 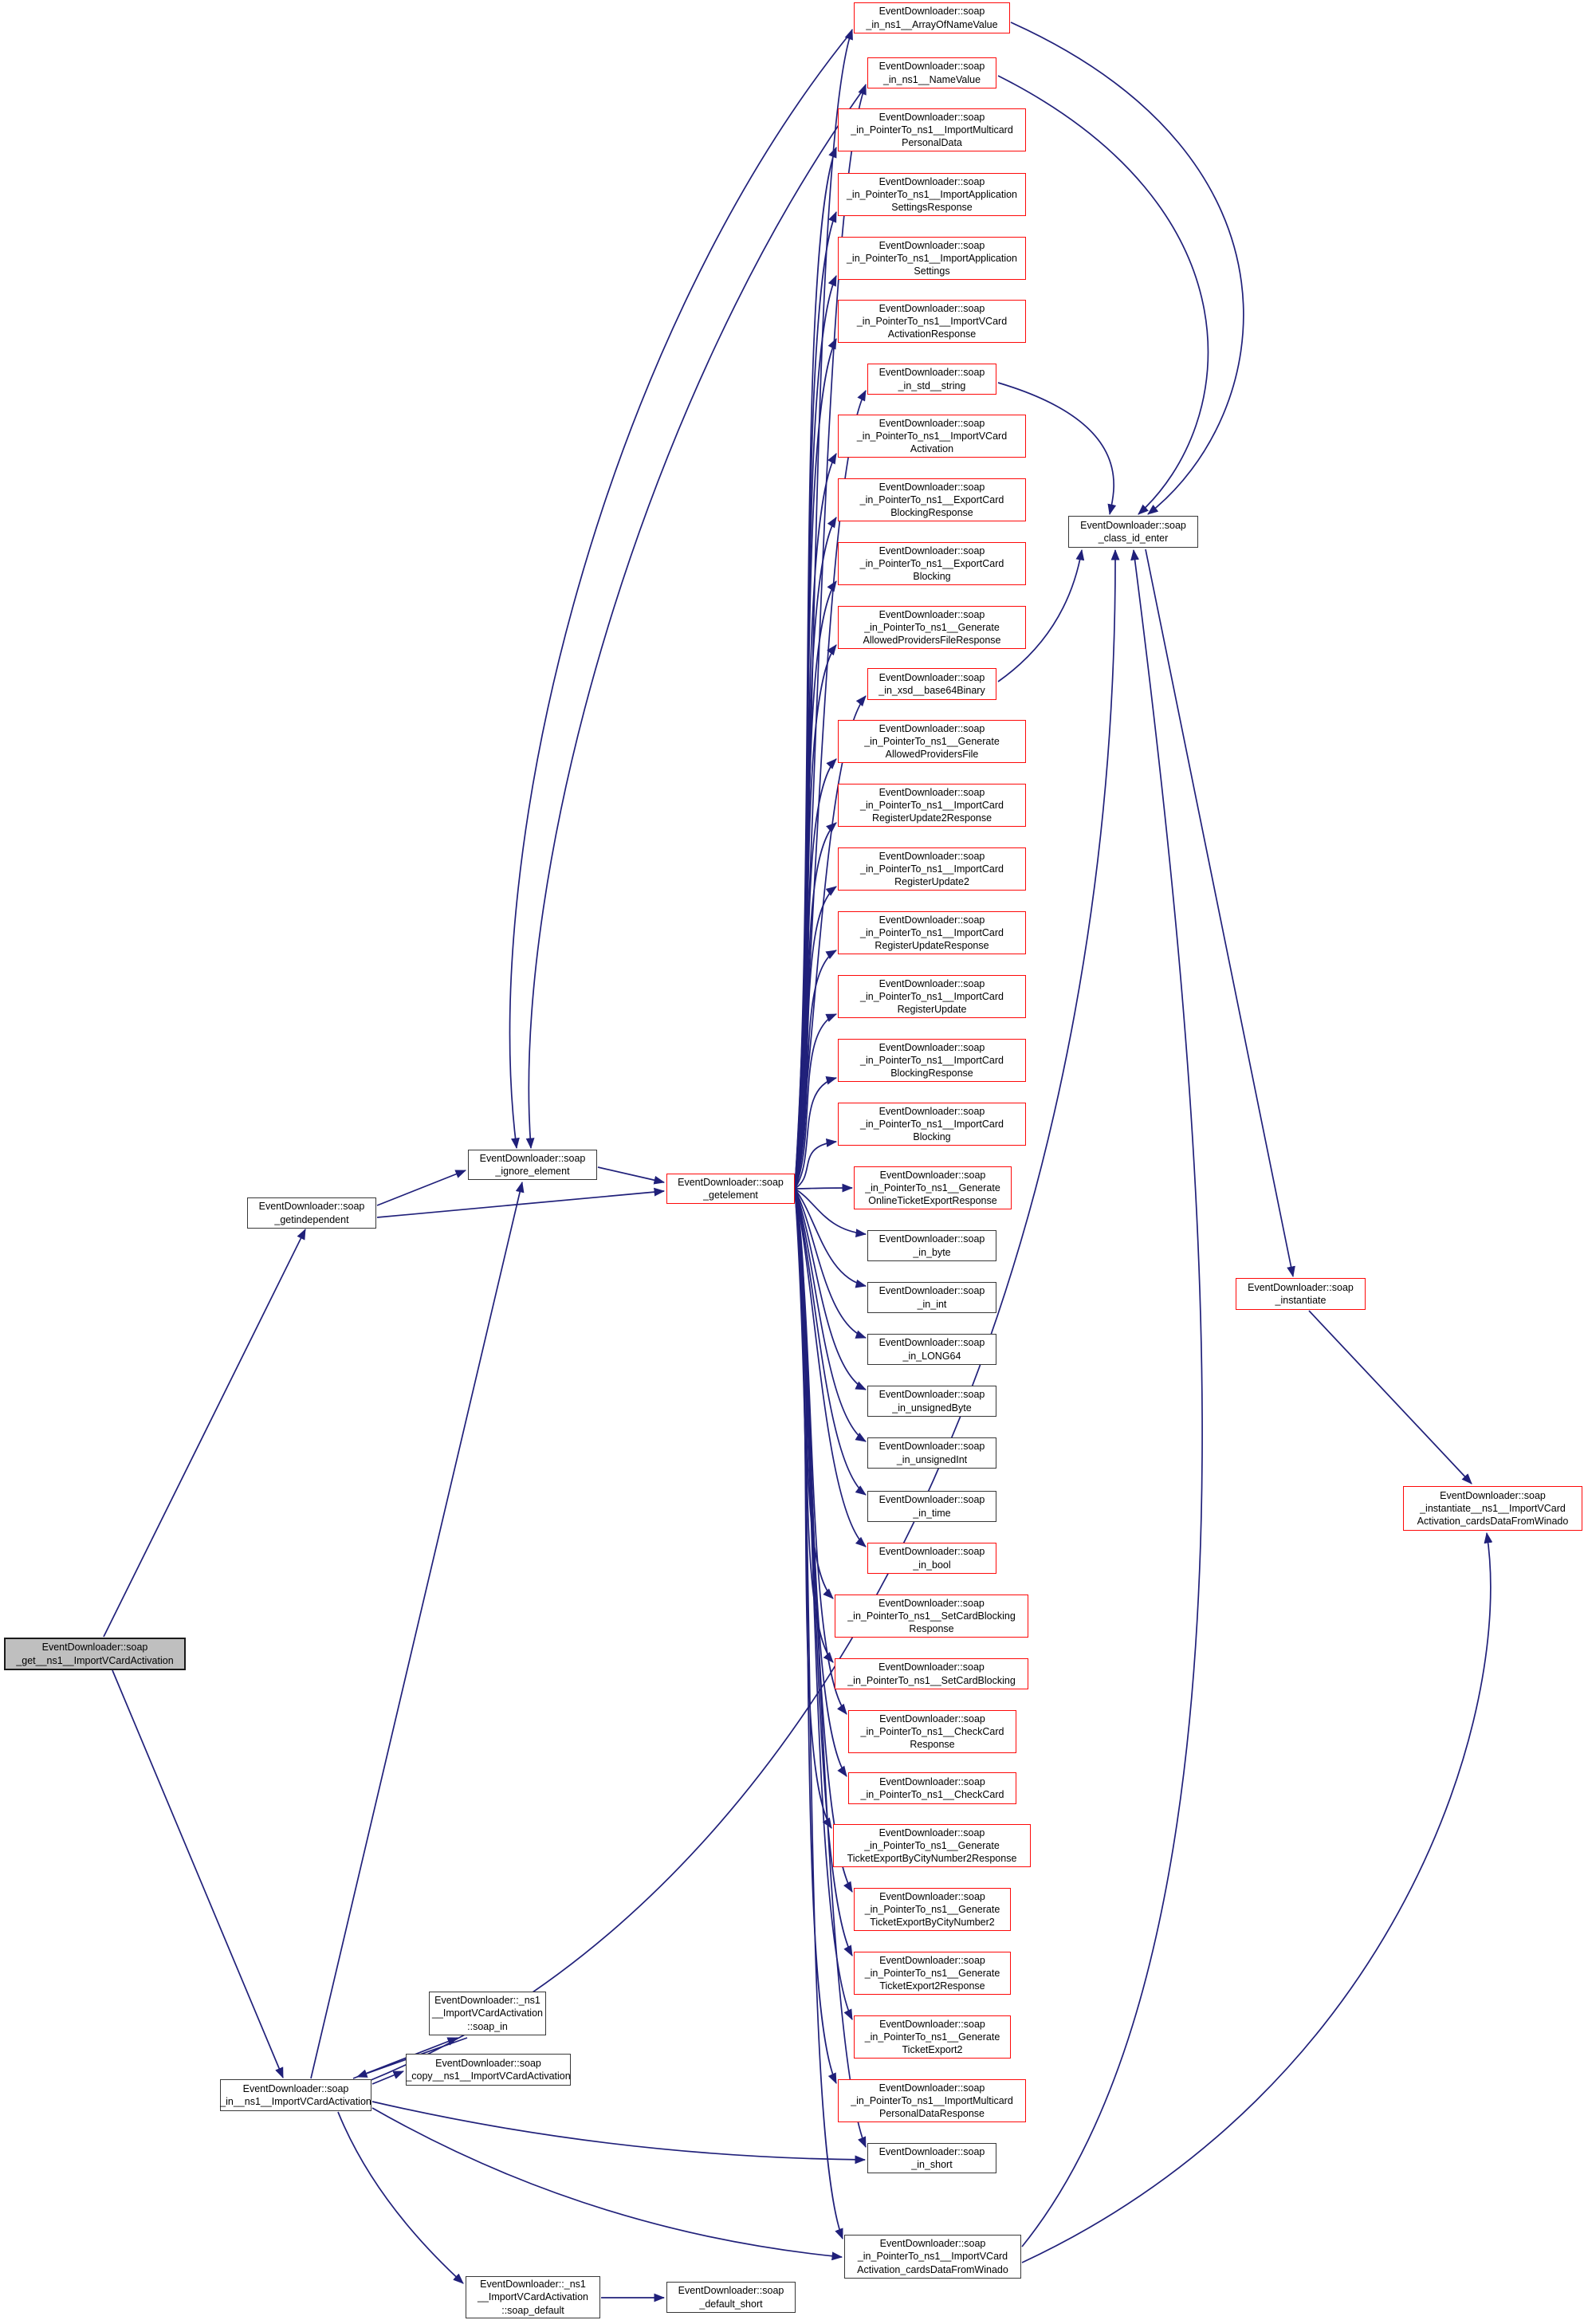 I want to click on edge-get-to-in-ns1, so click(x=198, y=1874).